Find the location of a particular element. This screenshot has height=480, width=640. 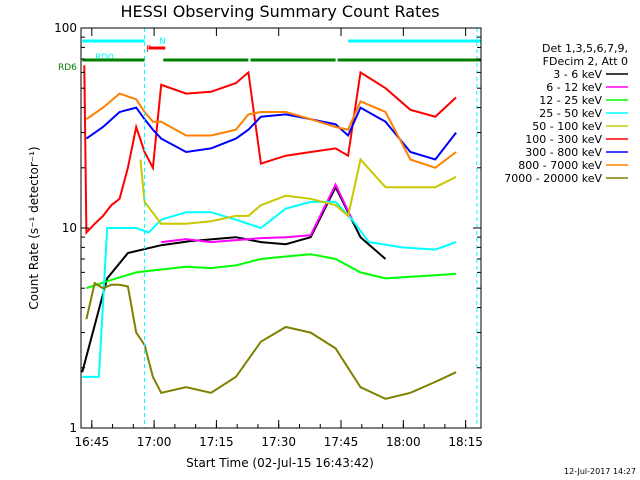

y-axis-label: Count Rate (s⁻¹ detector⁻¹) is located at coordinates (34, 227).